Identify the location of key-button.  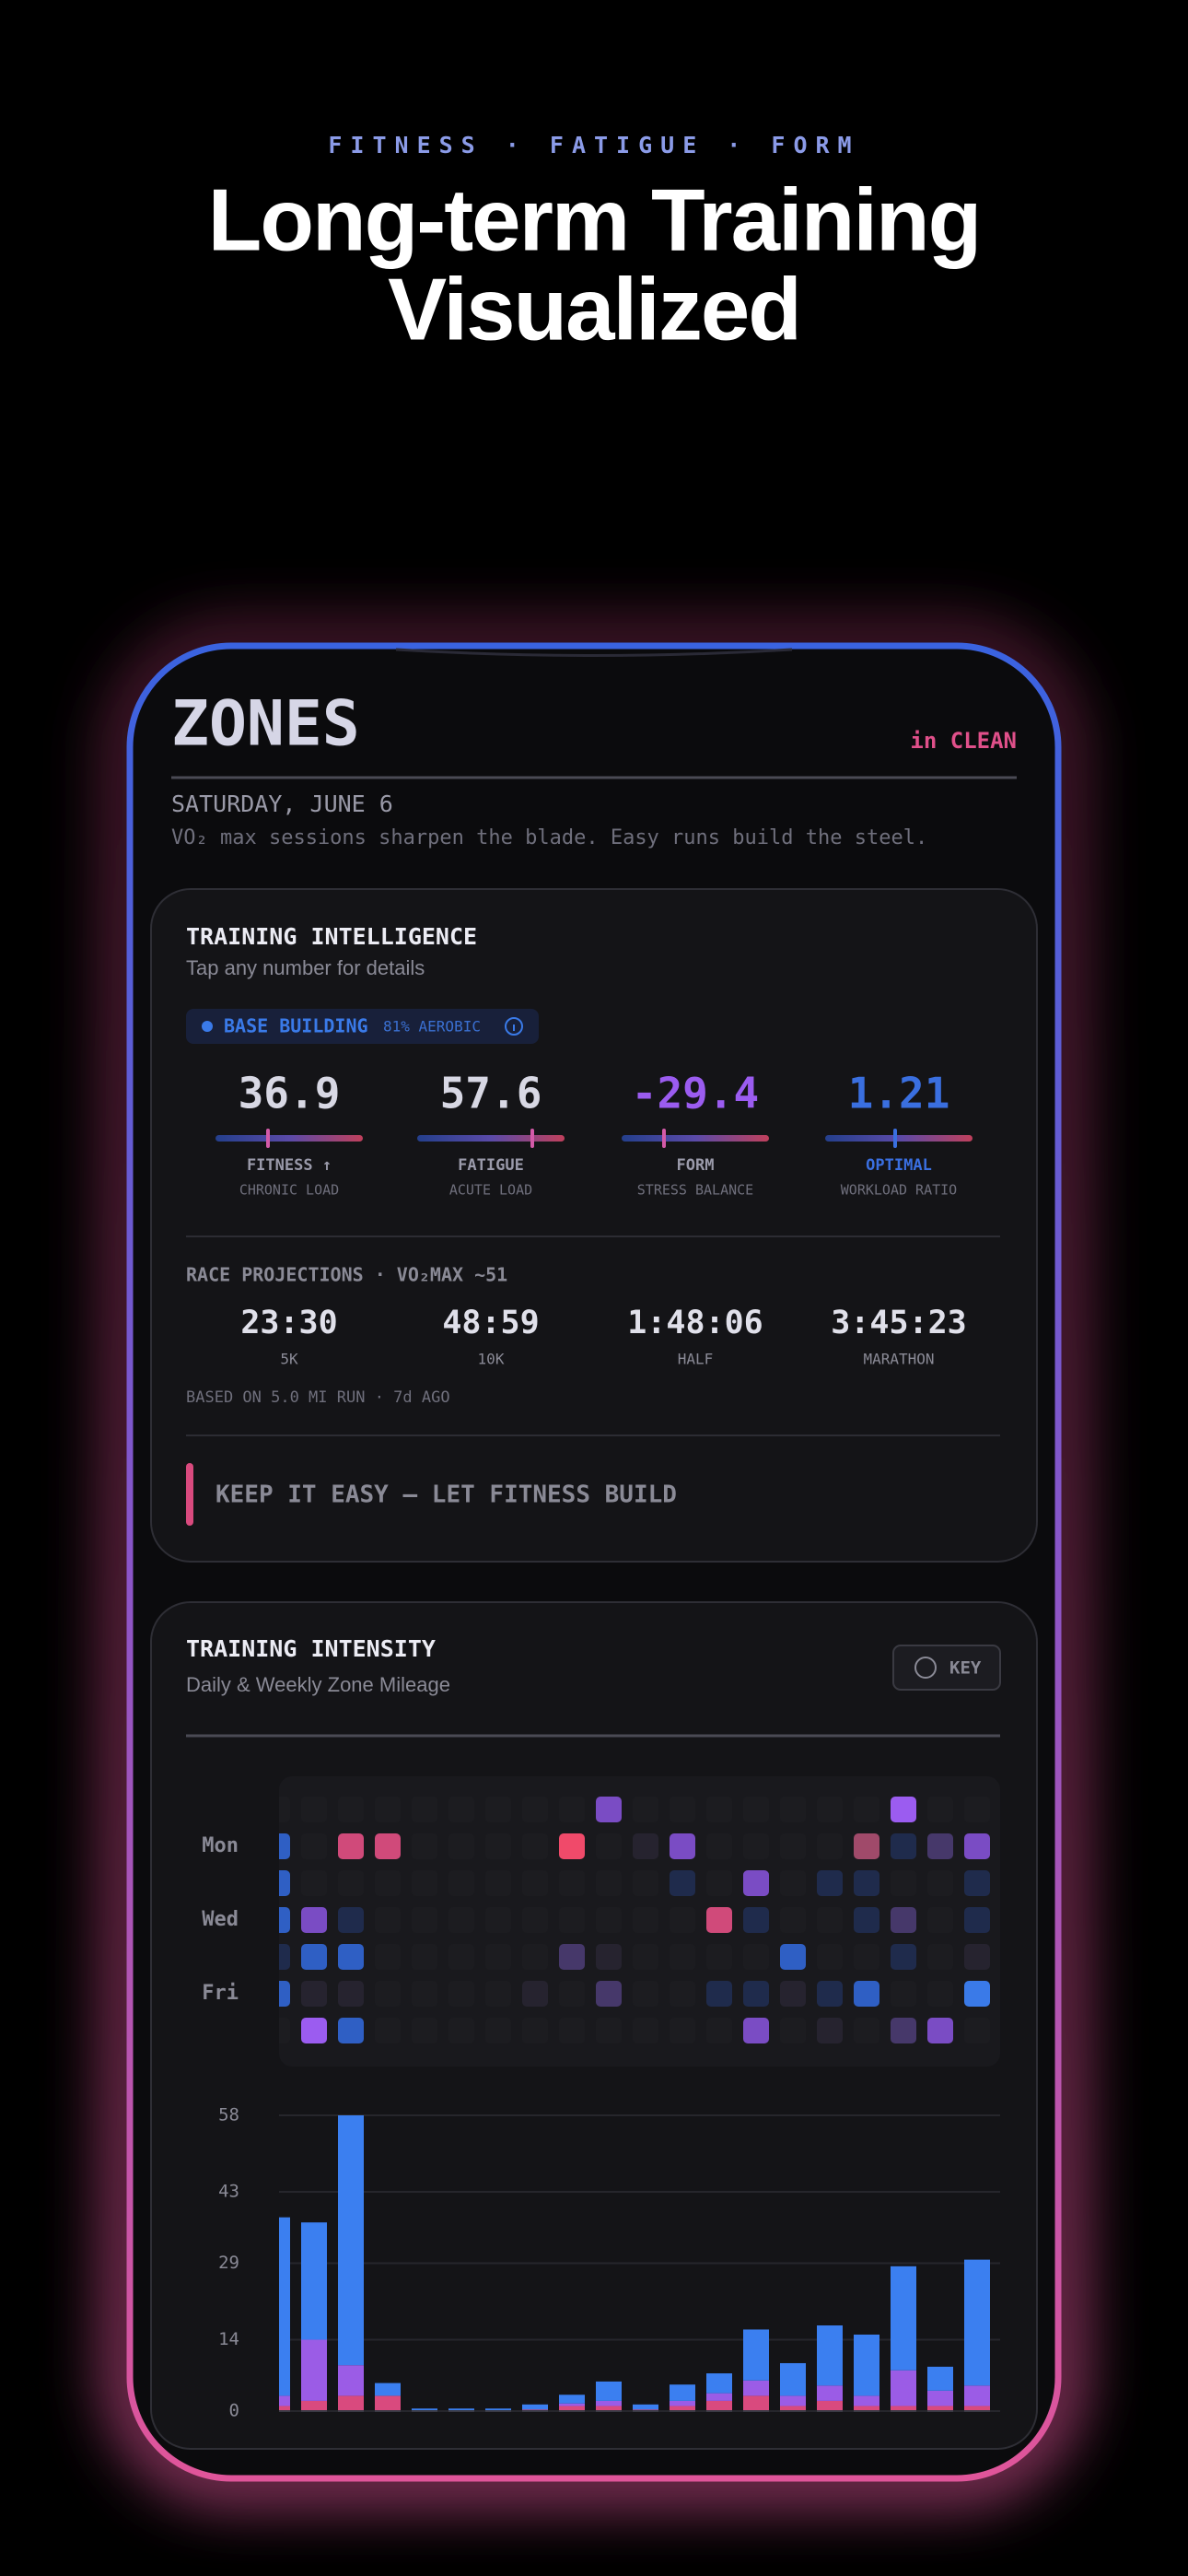
(946, 1668).